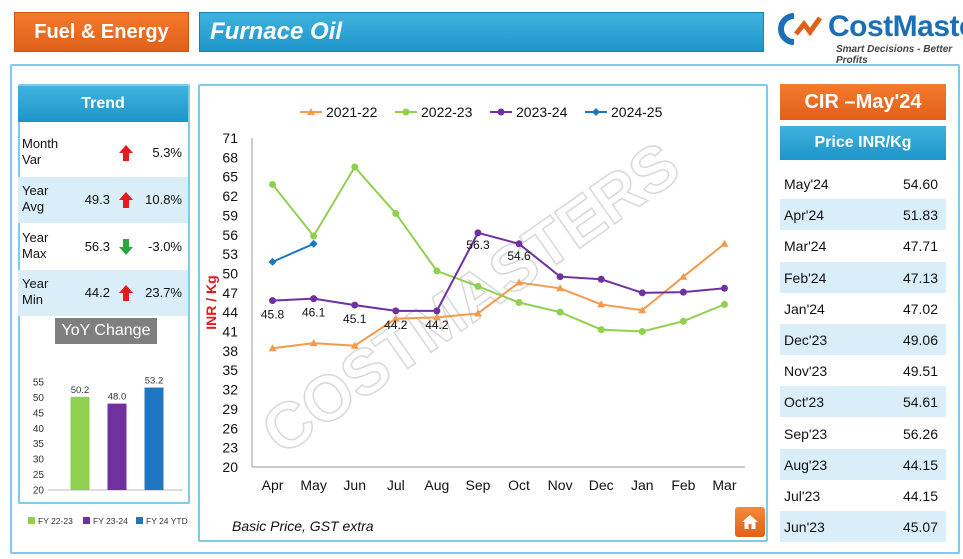  I want to click on price-month: Dec'23, so click(806, 340).